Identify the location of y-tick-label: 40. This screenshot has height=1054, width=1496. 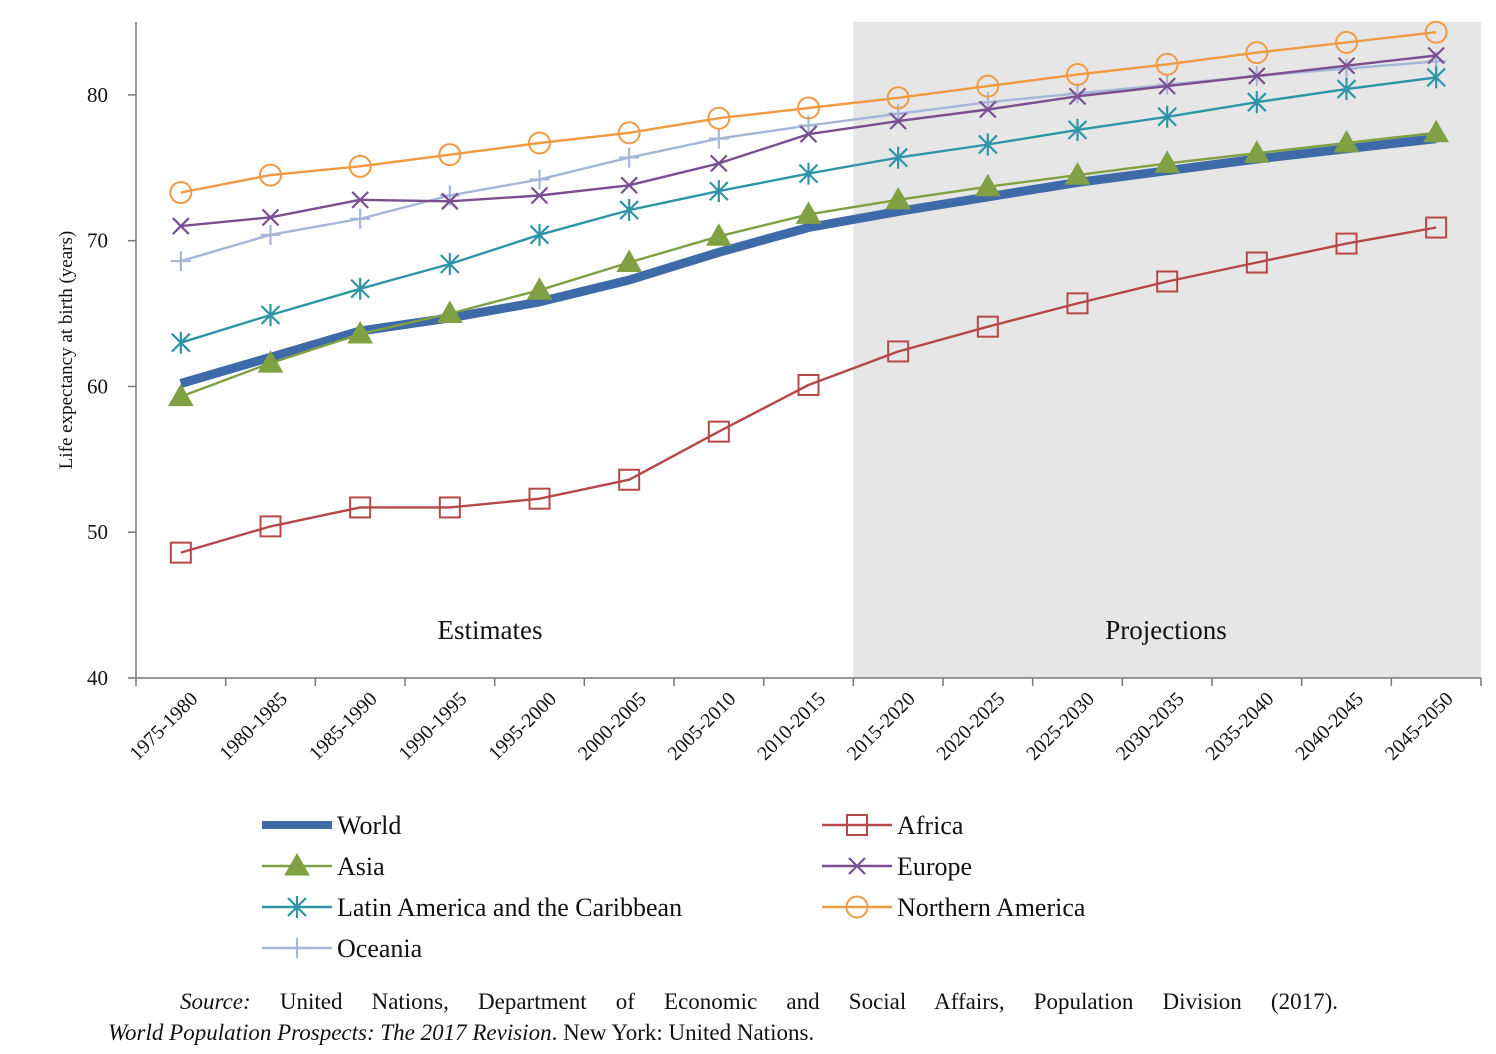
(97, 678).